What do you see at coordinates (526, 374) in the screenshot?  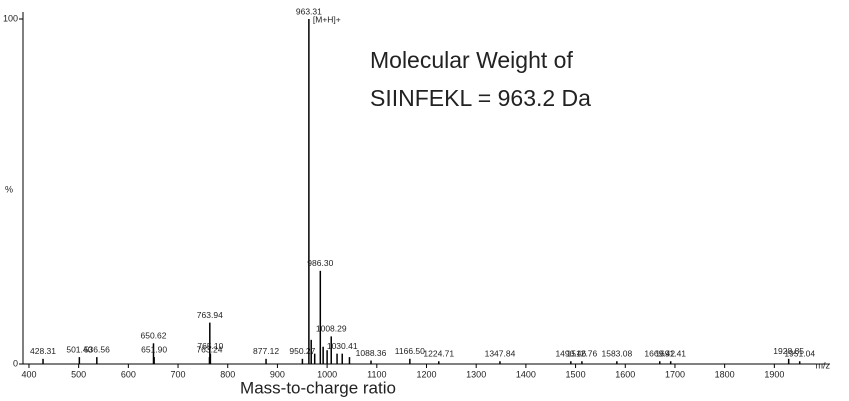 I see `x-tick-label: 1400` at bounding box center [526, 374].